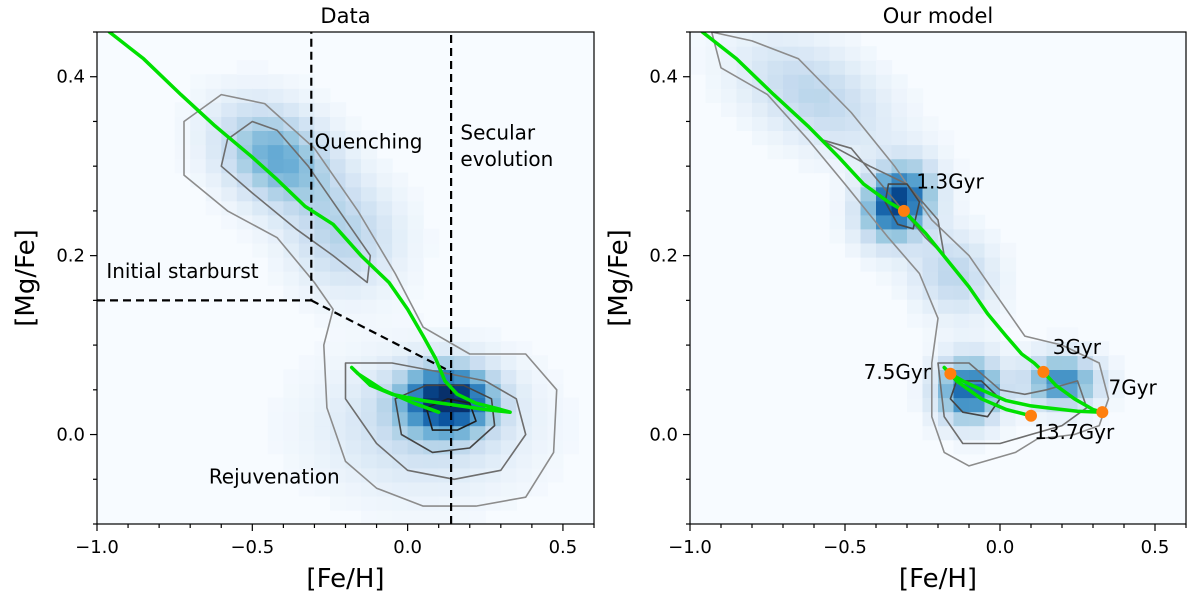  I want to click on x-tick-label: 0.5, so click(1155, 547).